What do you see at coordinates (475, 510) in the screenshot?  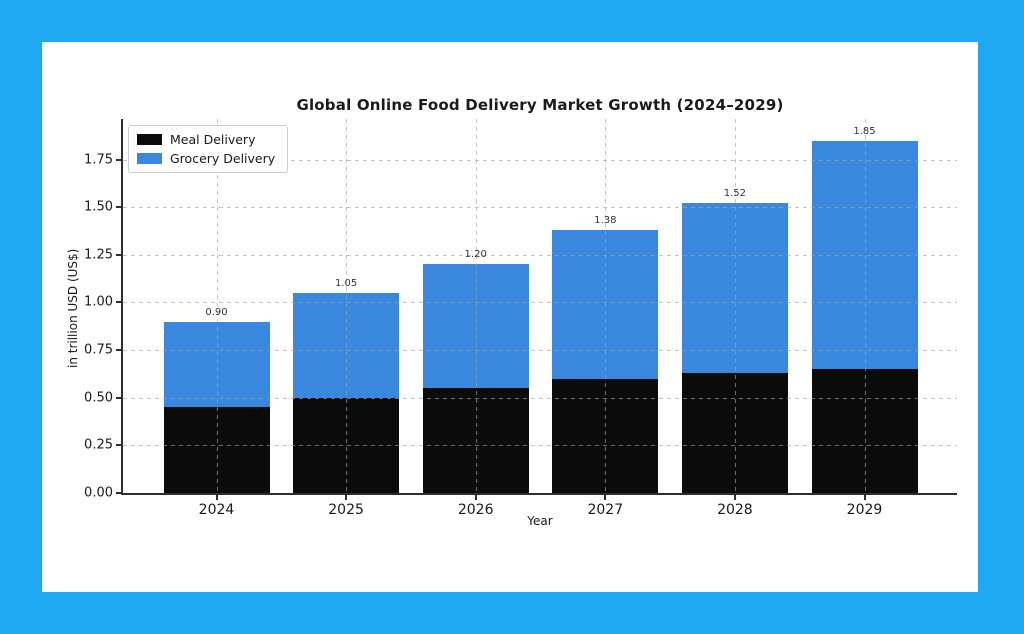 I see `x-tick-label: 2026` at bounding box center [475, 510].